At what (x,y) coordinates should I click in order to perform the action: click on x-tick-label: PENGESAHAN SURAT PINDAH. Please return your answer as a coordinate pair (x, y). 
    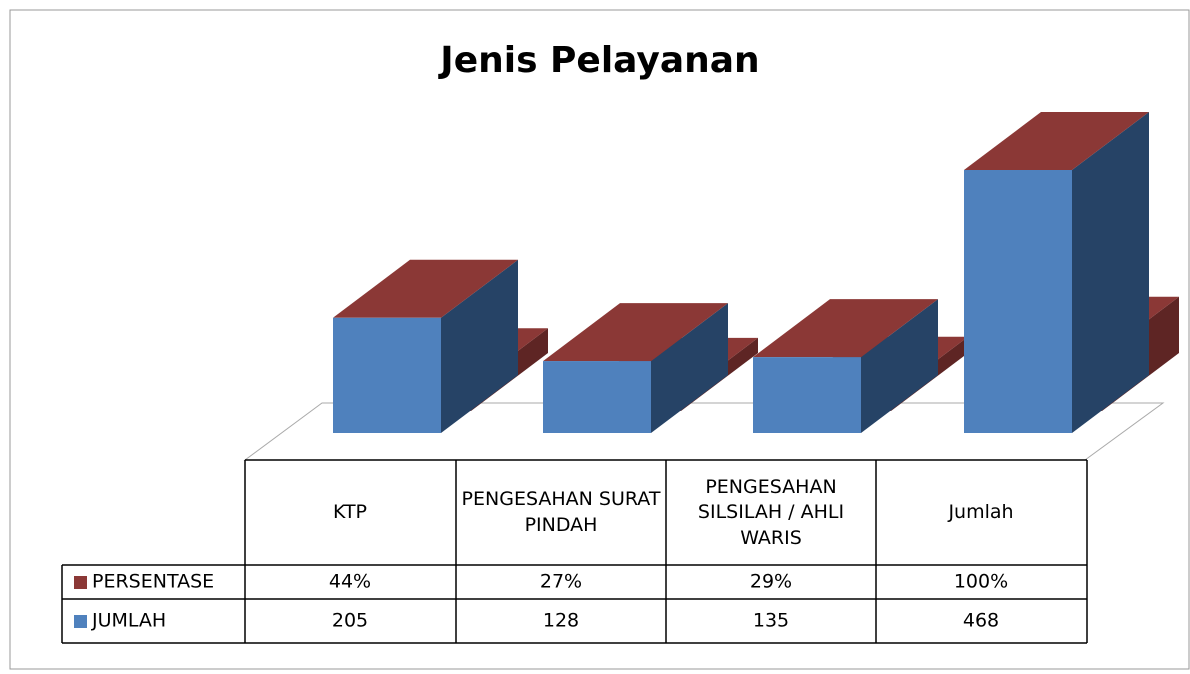
    Looking at the image, I should click on (561, 512).